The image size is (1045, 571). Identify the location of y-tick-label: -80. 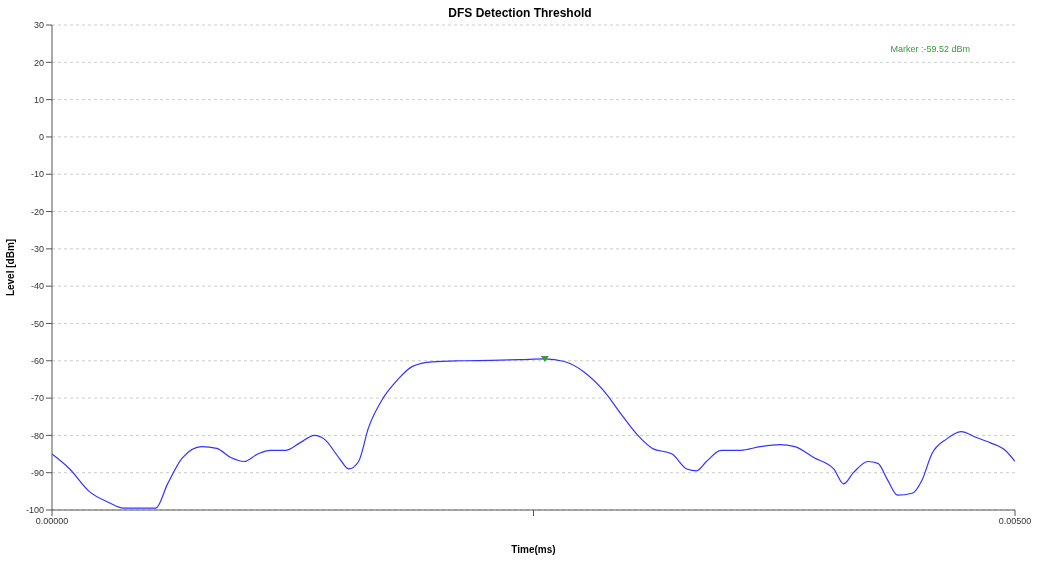
(37, 435).